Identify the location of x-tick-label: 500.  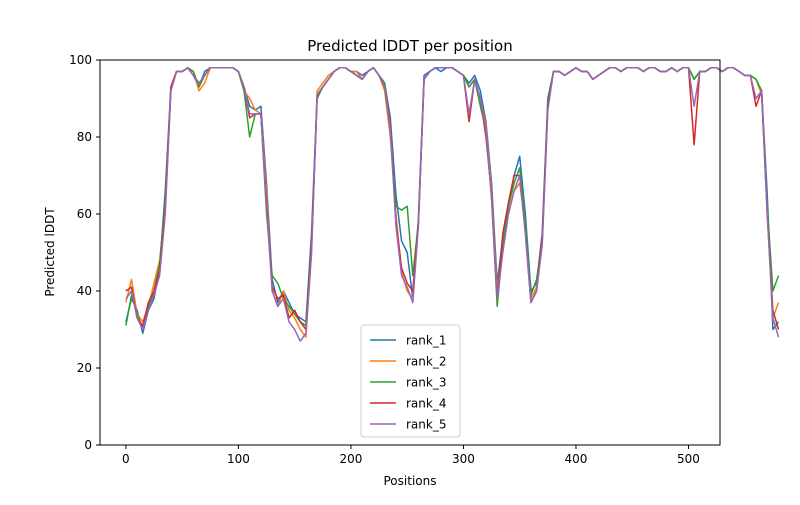
(688, 459).